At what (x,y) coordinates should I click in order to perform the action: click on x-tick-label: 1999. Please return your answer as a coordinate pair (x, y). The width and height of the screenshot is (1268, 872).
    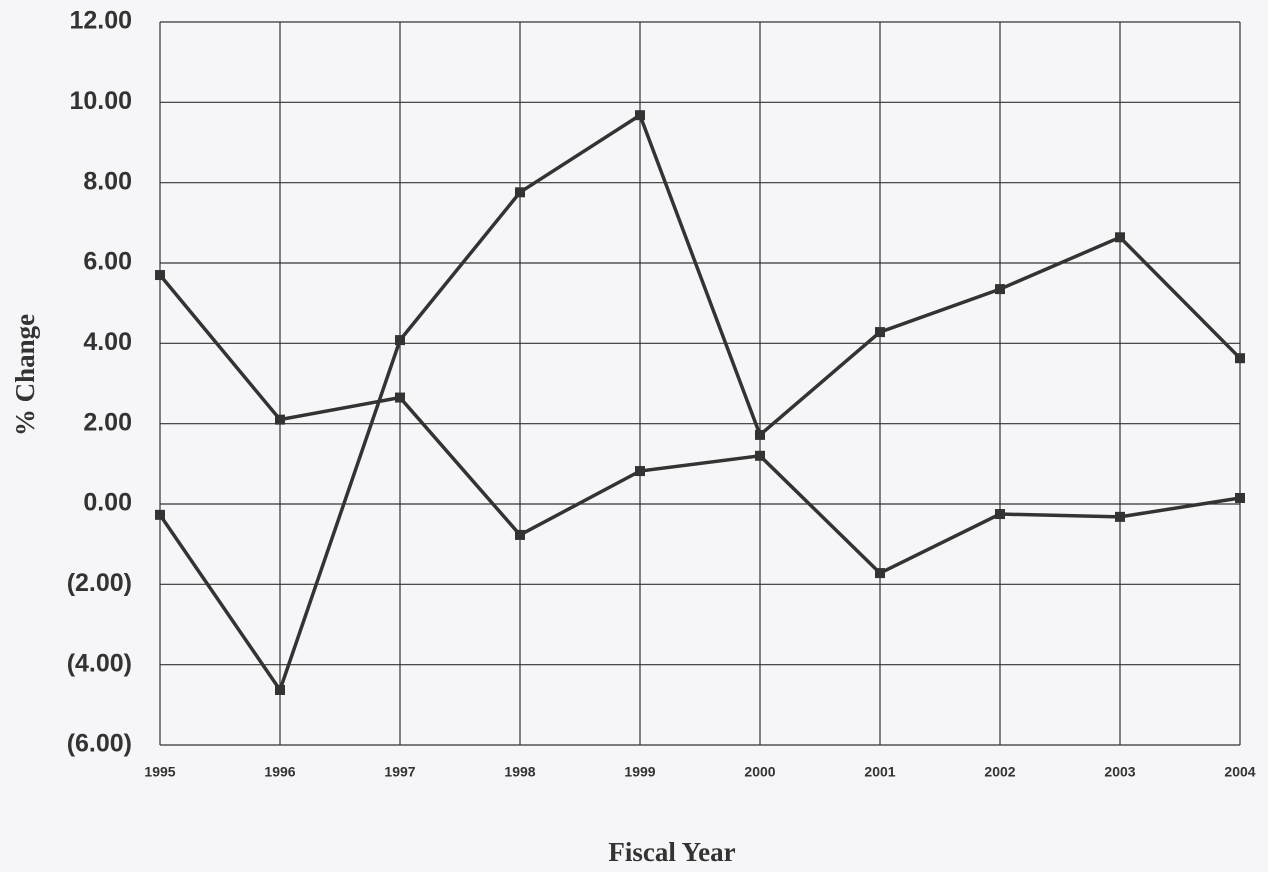
    Looking at the image, I should click on (639, 772).